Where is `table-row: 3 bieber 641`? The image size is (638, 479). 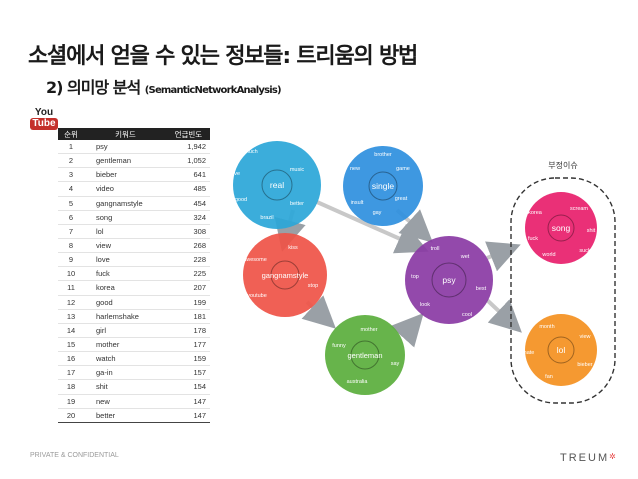 table-row: 3 bieber 641 is located at coordinates (134, 175).